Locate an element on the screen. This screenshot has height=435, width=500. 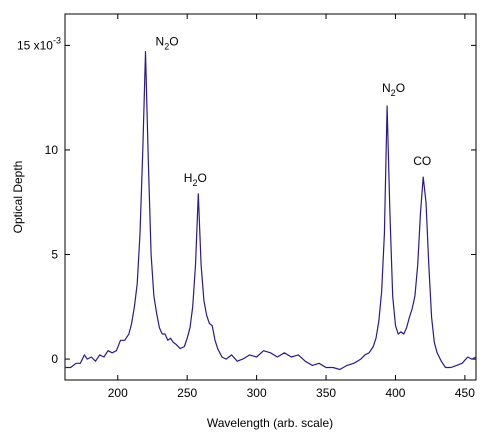
peak-label: CO is located at coordinates (422, 161).